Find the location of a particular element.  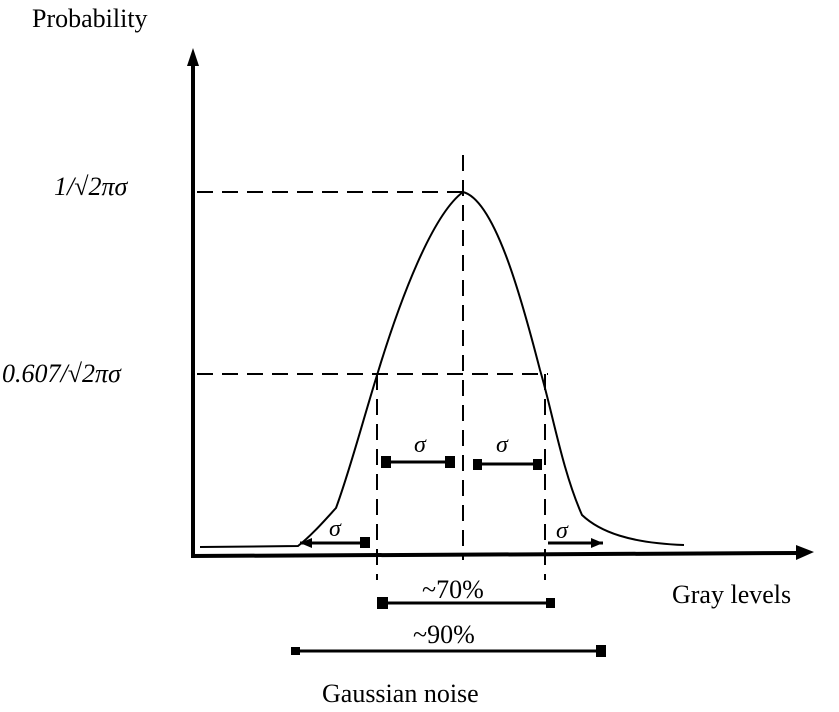

right-tail-sigma-label: σ is located at coordinates (562, 531).